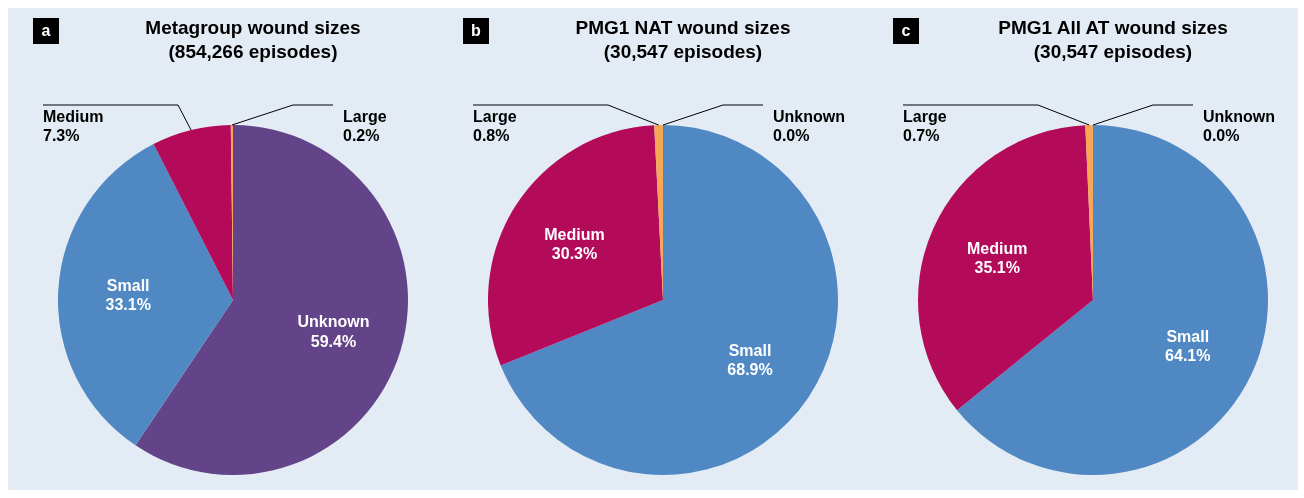 This screenshot has height=498, width=1304. Describe the element at coordinates (333, 322) in the screenshot. I see `slice-label: Unknown` at that location.